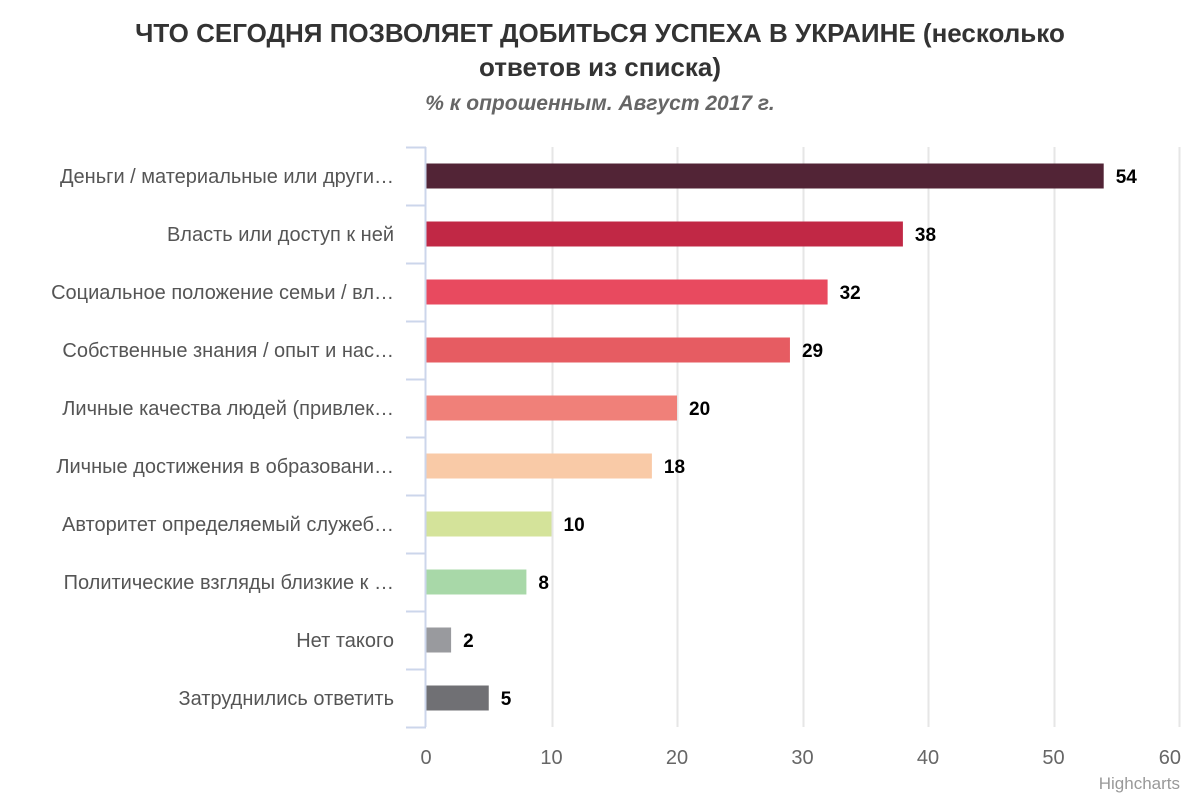 The height and width of the screenshot is (800, 1200). Describe the element at coordinates (574, 525) in the screenshot. I see `data-label: 10` at that location.